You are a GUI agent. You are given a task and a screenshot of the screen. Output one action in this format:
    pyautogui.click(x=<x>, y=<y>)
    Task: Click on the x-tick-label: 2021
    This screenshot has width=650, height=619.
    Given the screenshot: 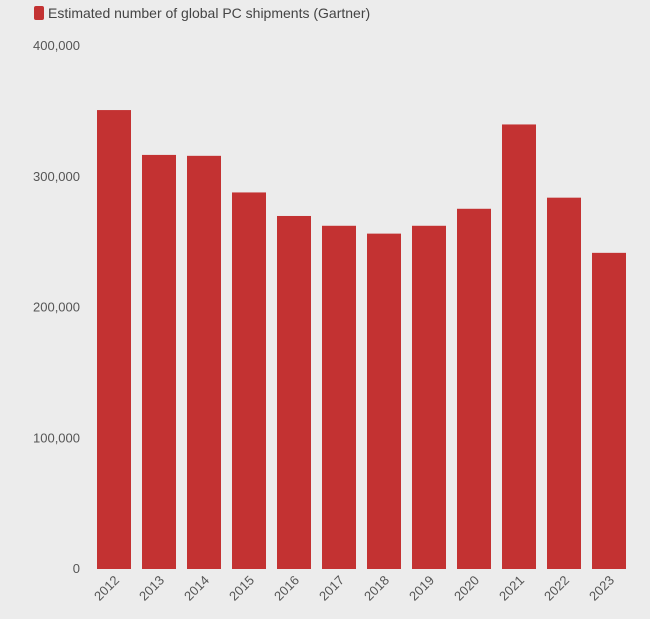 What is the action you would take?
    pyautogui.click(x=511, y=588)
    